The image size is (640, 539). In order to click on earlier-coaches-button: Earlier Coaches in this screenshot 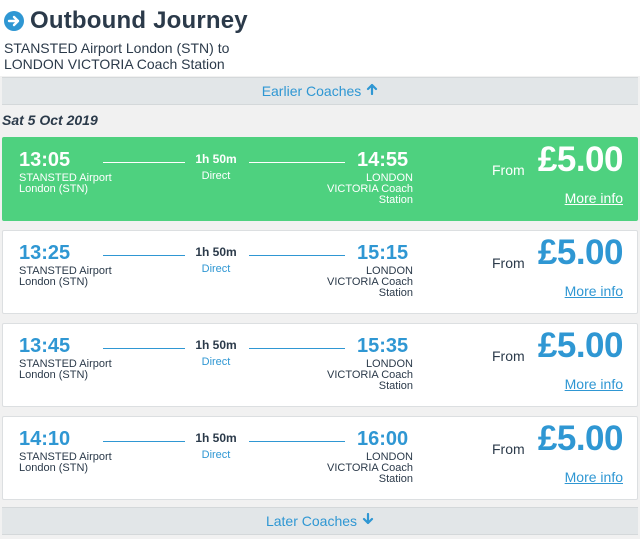, I will do `click(320, 91)`.